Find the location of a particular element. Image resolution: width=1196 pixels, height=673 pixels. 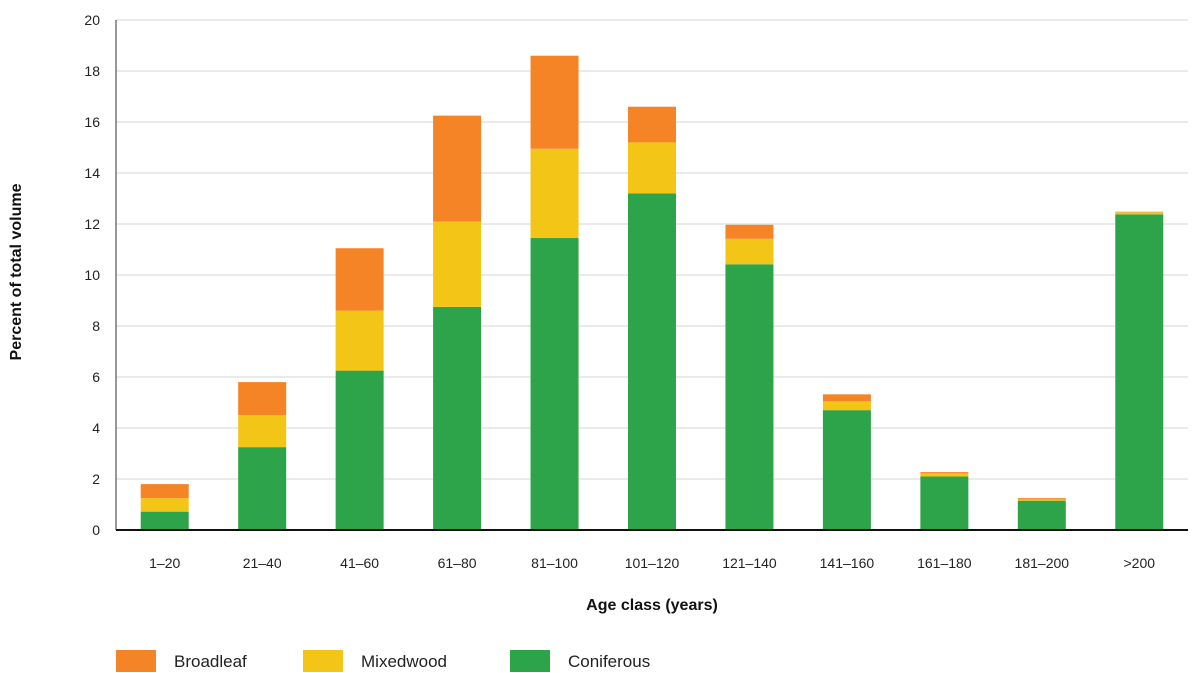

y-tick-label: 12 is located at coordinates (92, 224).